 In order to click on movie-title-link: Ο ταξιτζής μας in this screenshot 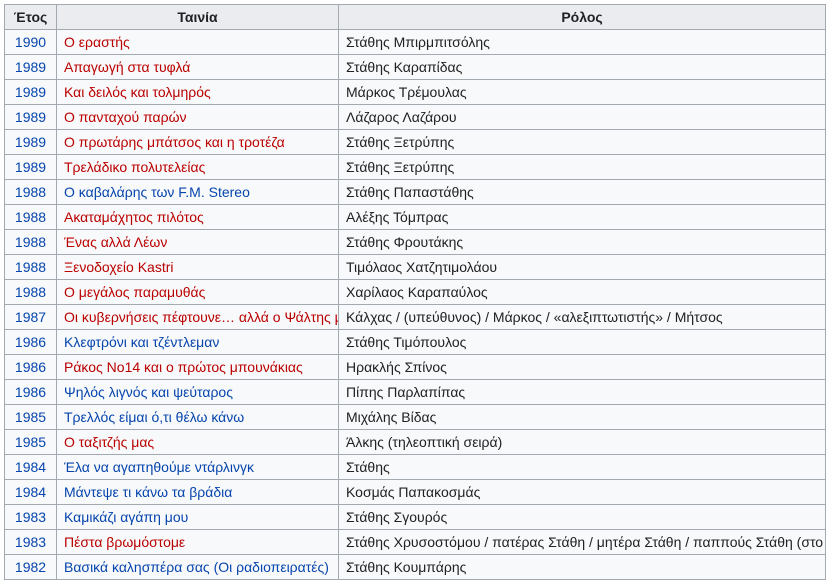, I will do `click(109, 442)`.